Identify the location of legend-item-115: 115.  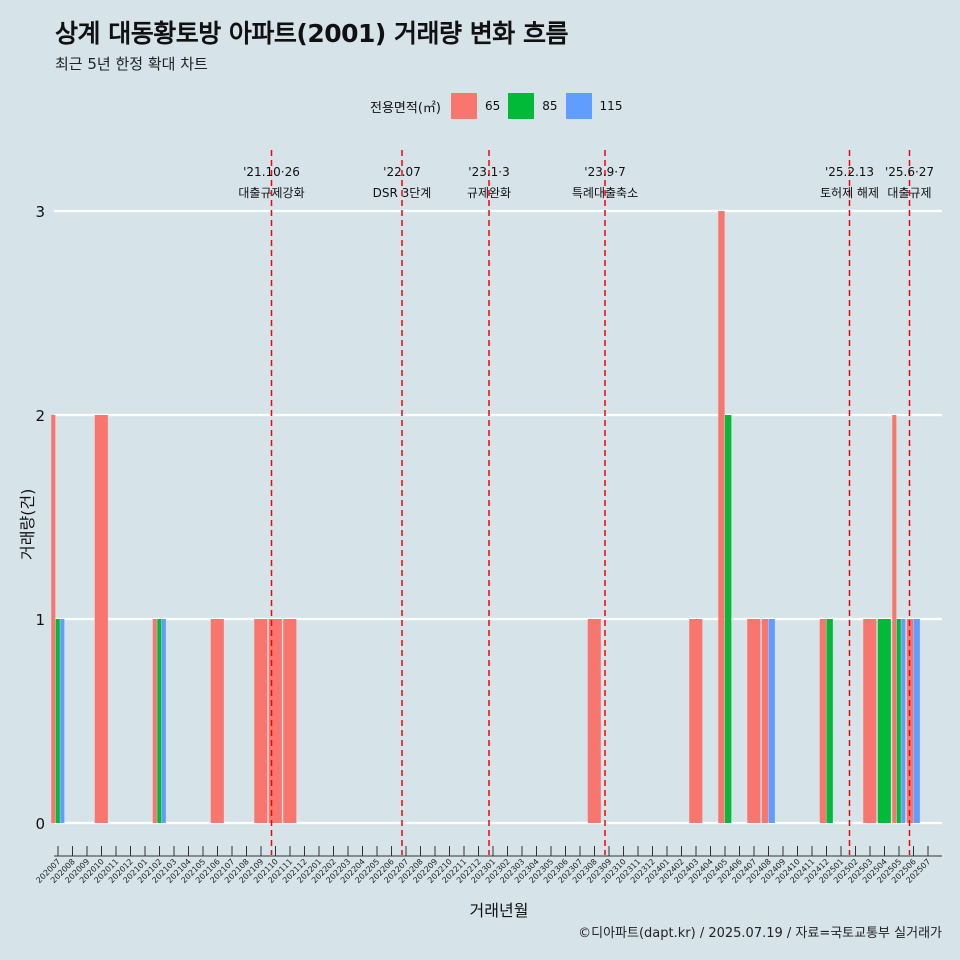
(594, 106).